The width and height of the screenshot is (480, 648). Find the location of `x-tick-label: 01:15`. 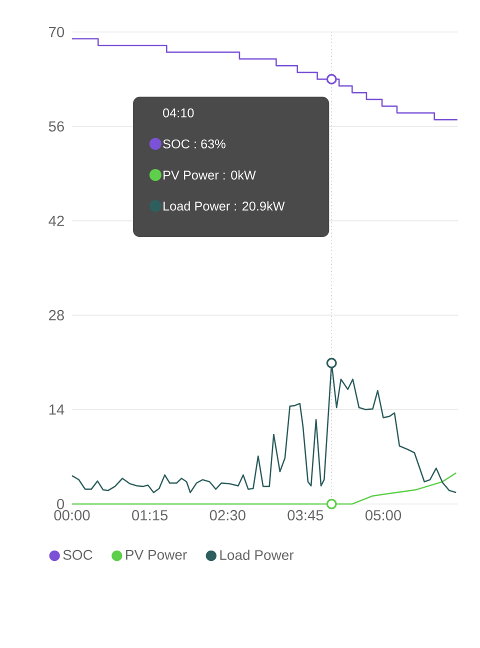

x-tick-label: 01:15 is located at coordinates (150, 515).